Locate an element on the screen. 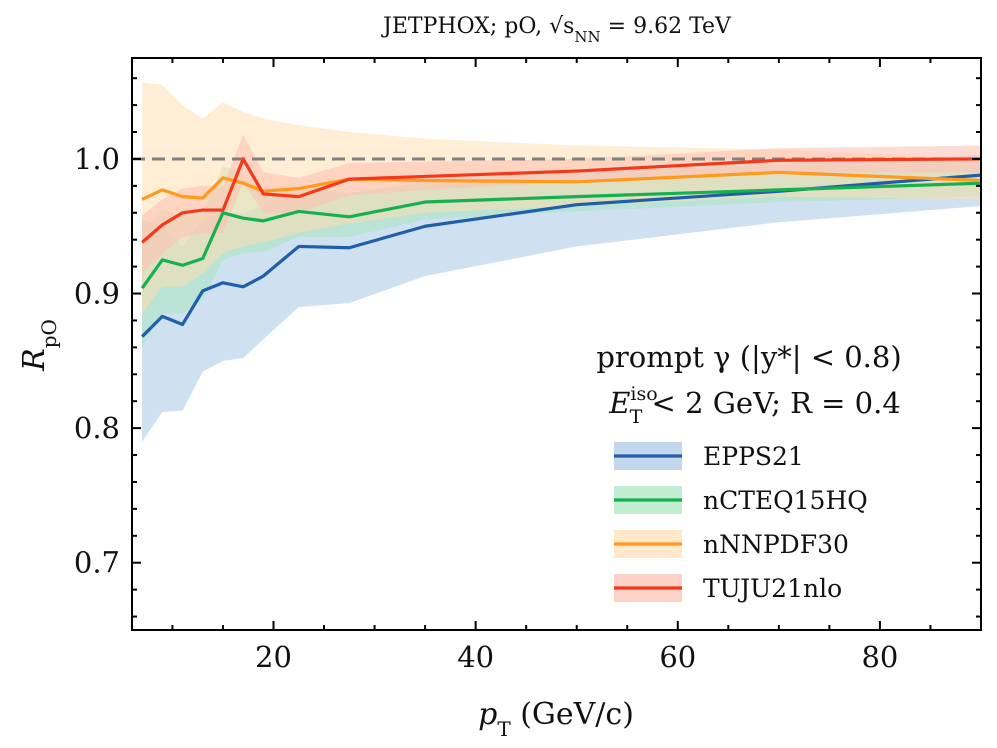 This screenshot has width=997, height=748. x-tick-label: 20 is located at coordinates (273, 657).